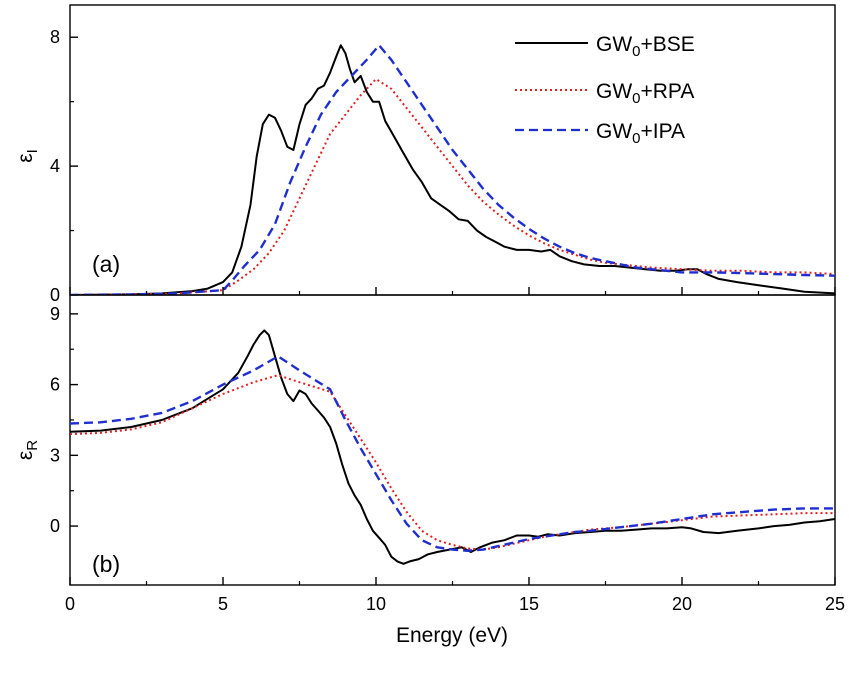 The width and height of the screenshot is (849, 679). What do you see at coordinates (27, 450) in the screenshot?
I see `panel-b-y-axis-title: εR` at bounding box center [27, 450].